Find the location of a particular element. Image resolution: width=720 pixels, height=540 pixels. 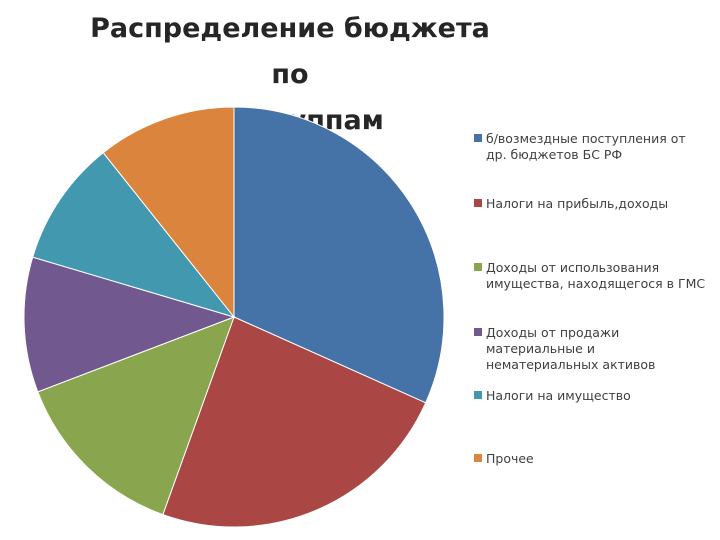

legend-label: б/возмездные поступления от is located at coordinates (586, 138).